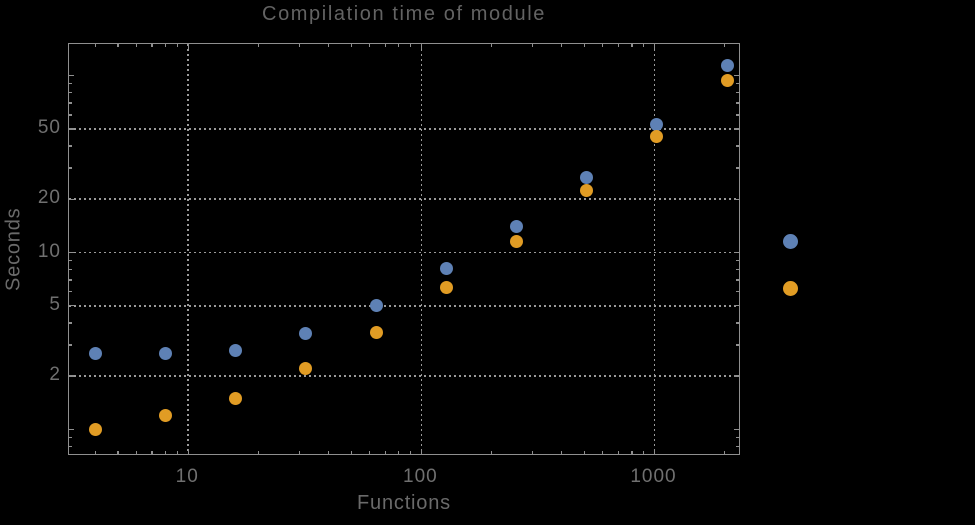 This screenshot has width=975, height=525. Describe the element at coordinates (404, 503) in the screenshot. I see `x-axis-label: Functions` at that location.